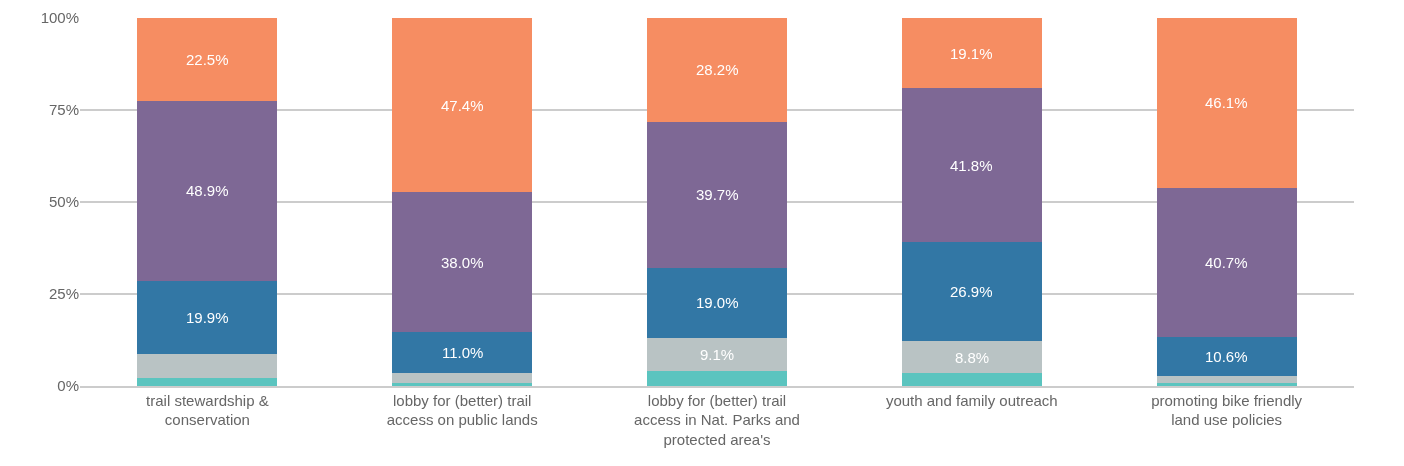 Image resolution: width=1404 pixels, height=466 pixels. I want to click on x-tick-label: lobby for (better) trail access on public lands, so click(462, 410).